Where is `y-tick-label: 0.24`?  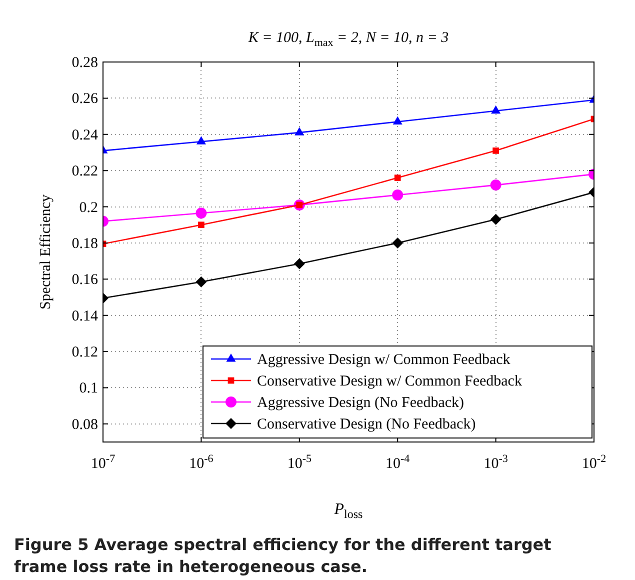 y-tick-label: 0.24 is located at coordinates (85, 135).